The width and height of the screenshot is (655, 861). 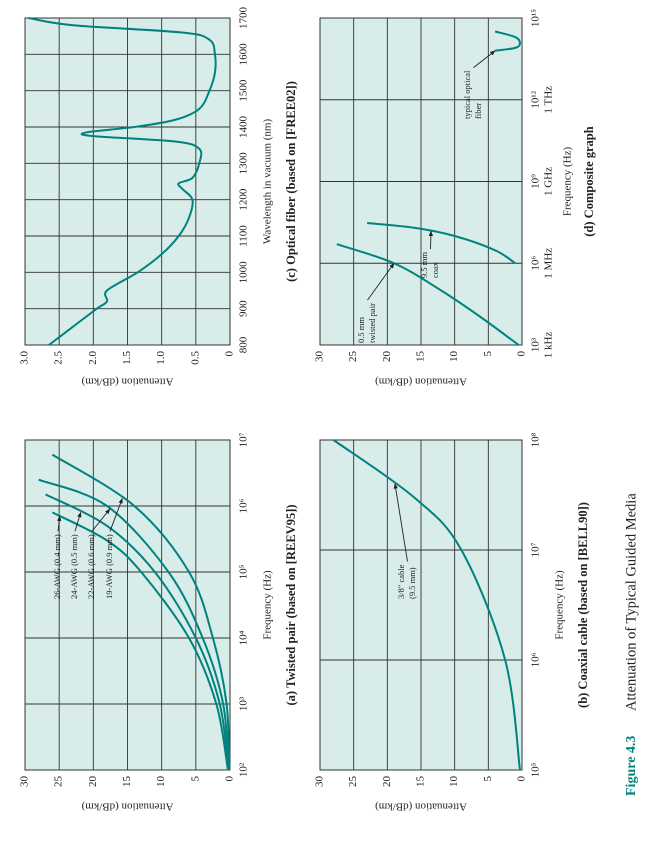 I want to click on series-label: 9.5 mm, so click(x=424, y=265).